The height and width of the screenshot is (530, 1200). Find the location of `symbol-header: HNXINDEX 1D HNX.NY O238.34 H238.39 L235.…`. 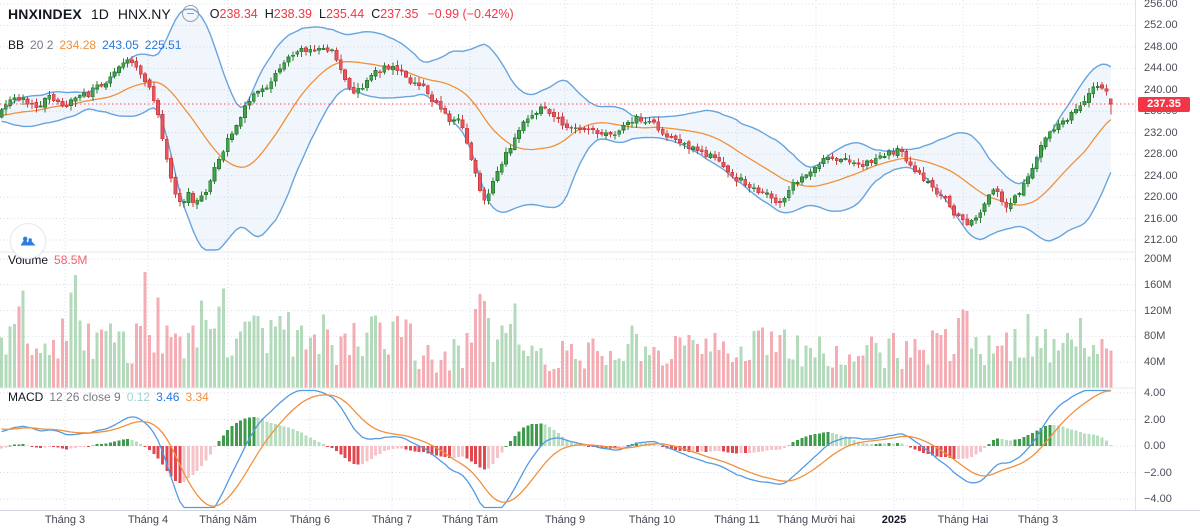

symbol-header: HNXINDEX 1D HNX.NY O238.34 H238.39 L235.… is located at coordinates (261, 13).